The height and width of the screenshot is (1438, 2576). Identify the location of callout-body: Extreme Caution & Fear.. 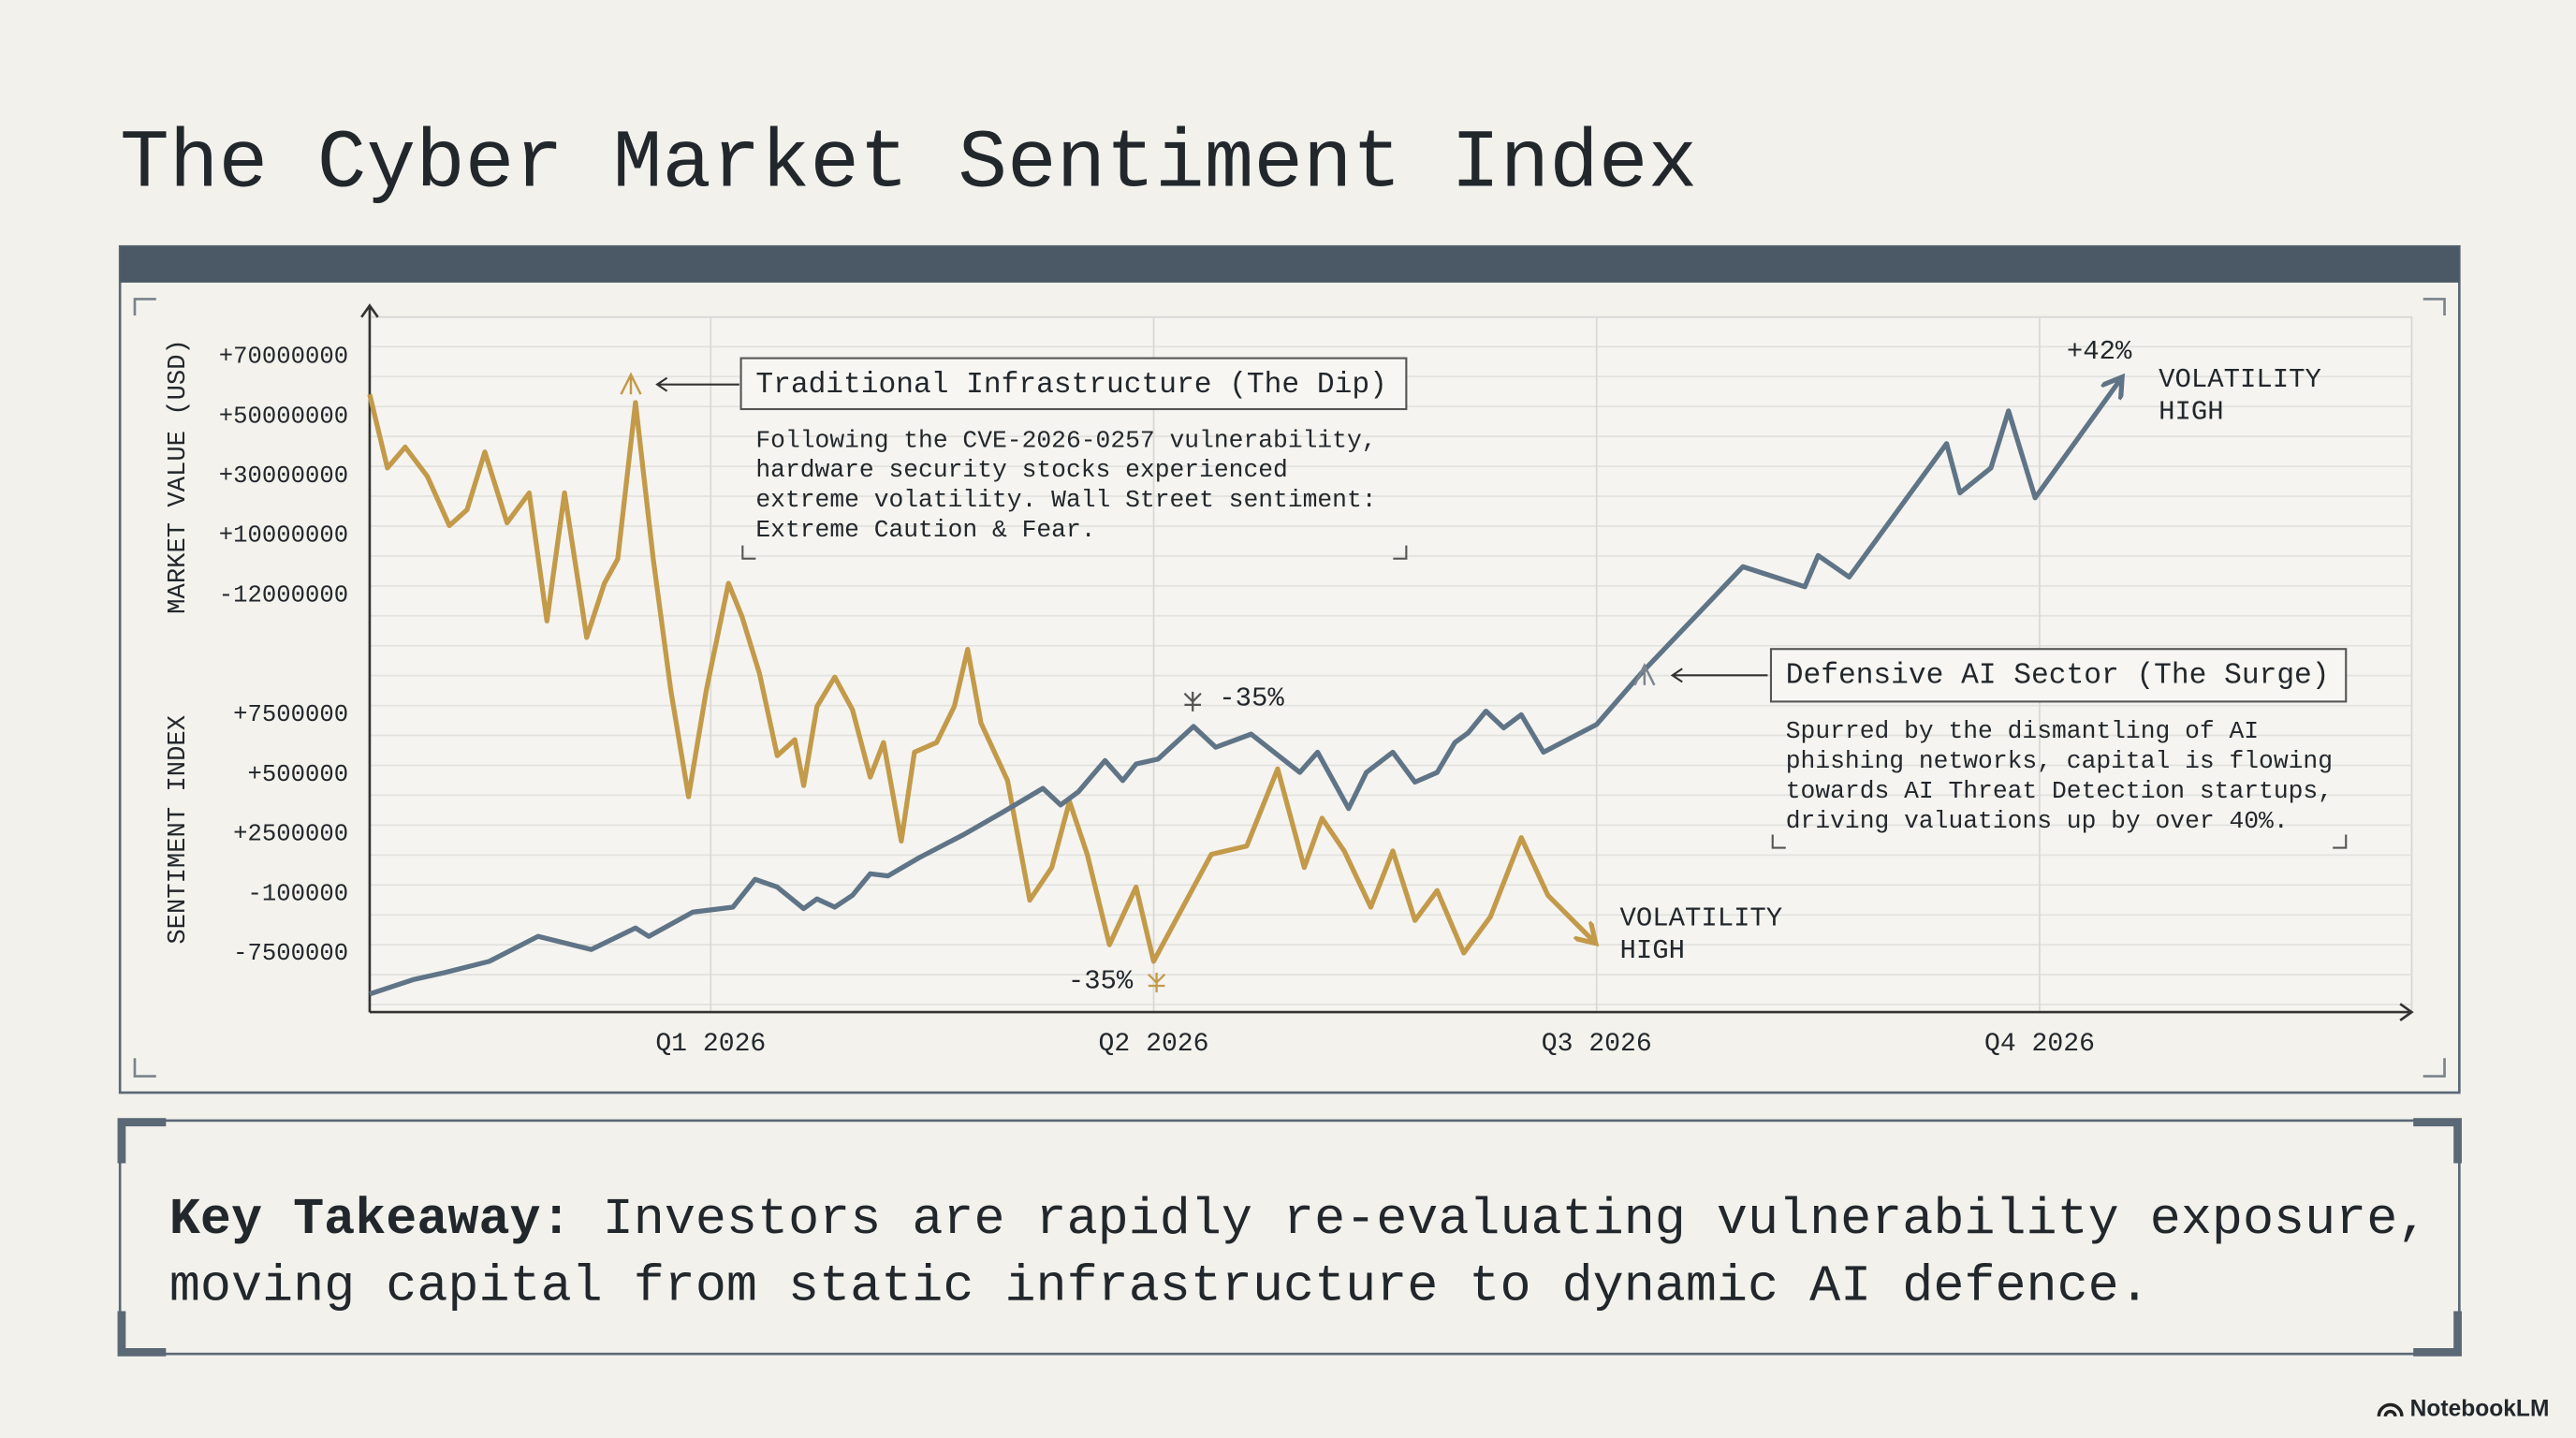
(925, 530).